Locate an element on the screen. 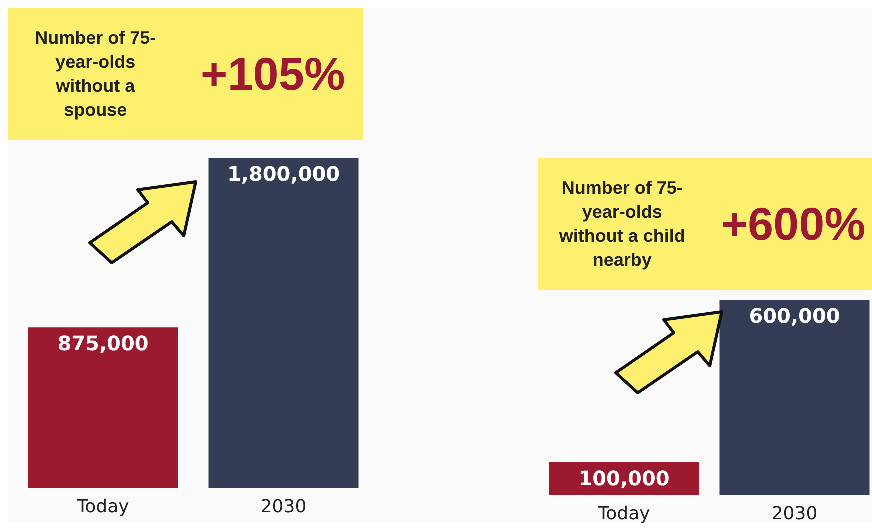 The image size is (872, 531). text: +105% is located at coordinates (273, 74).